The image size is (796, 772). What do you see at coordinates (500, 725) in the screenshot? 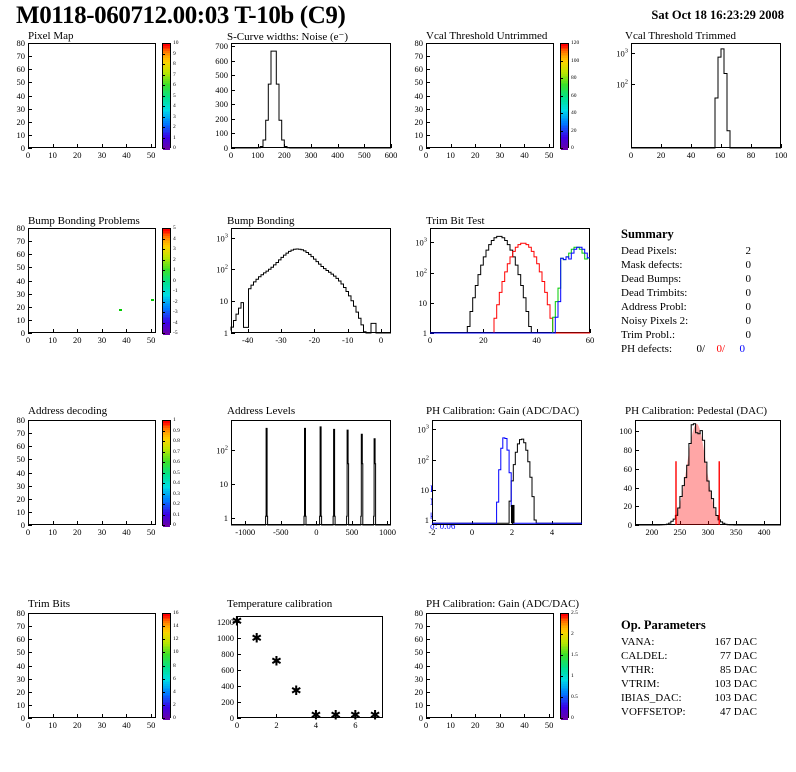
I see `x-tick-label: 30` at bounding box center [500, 725].